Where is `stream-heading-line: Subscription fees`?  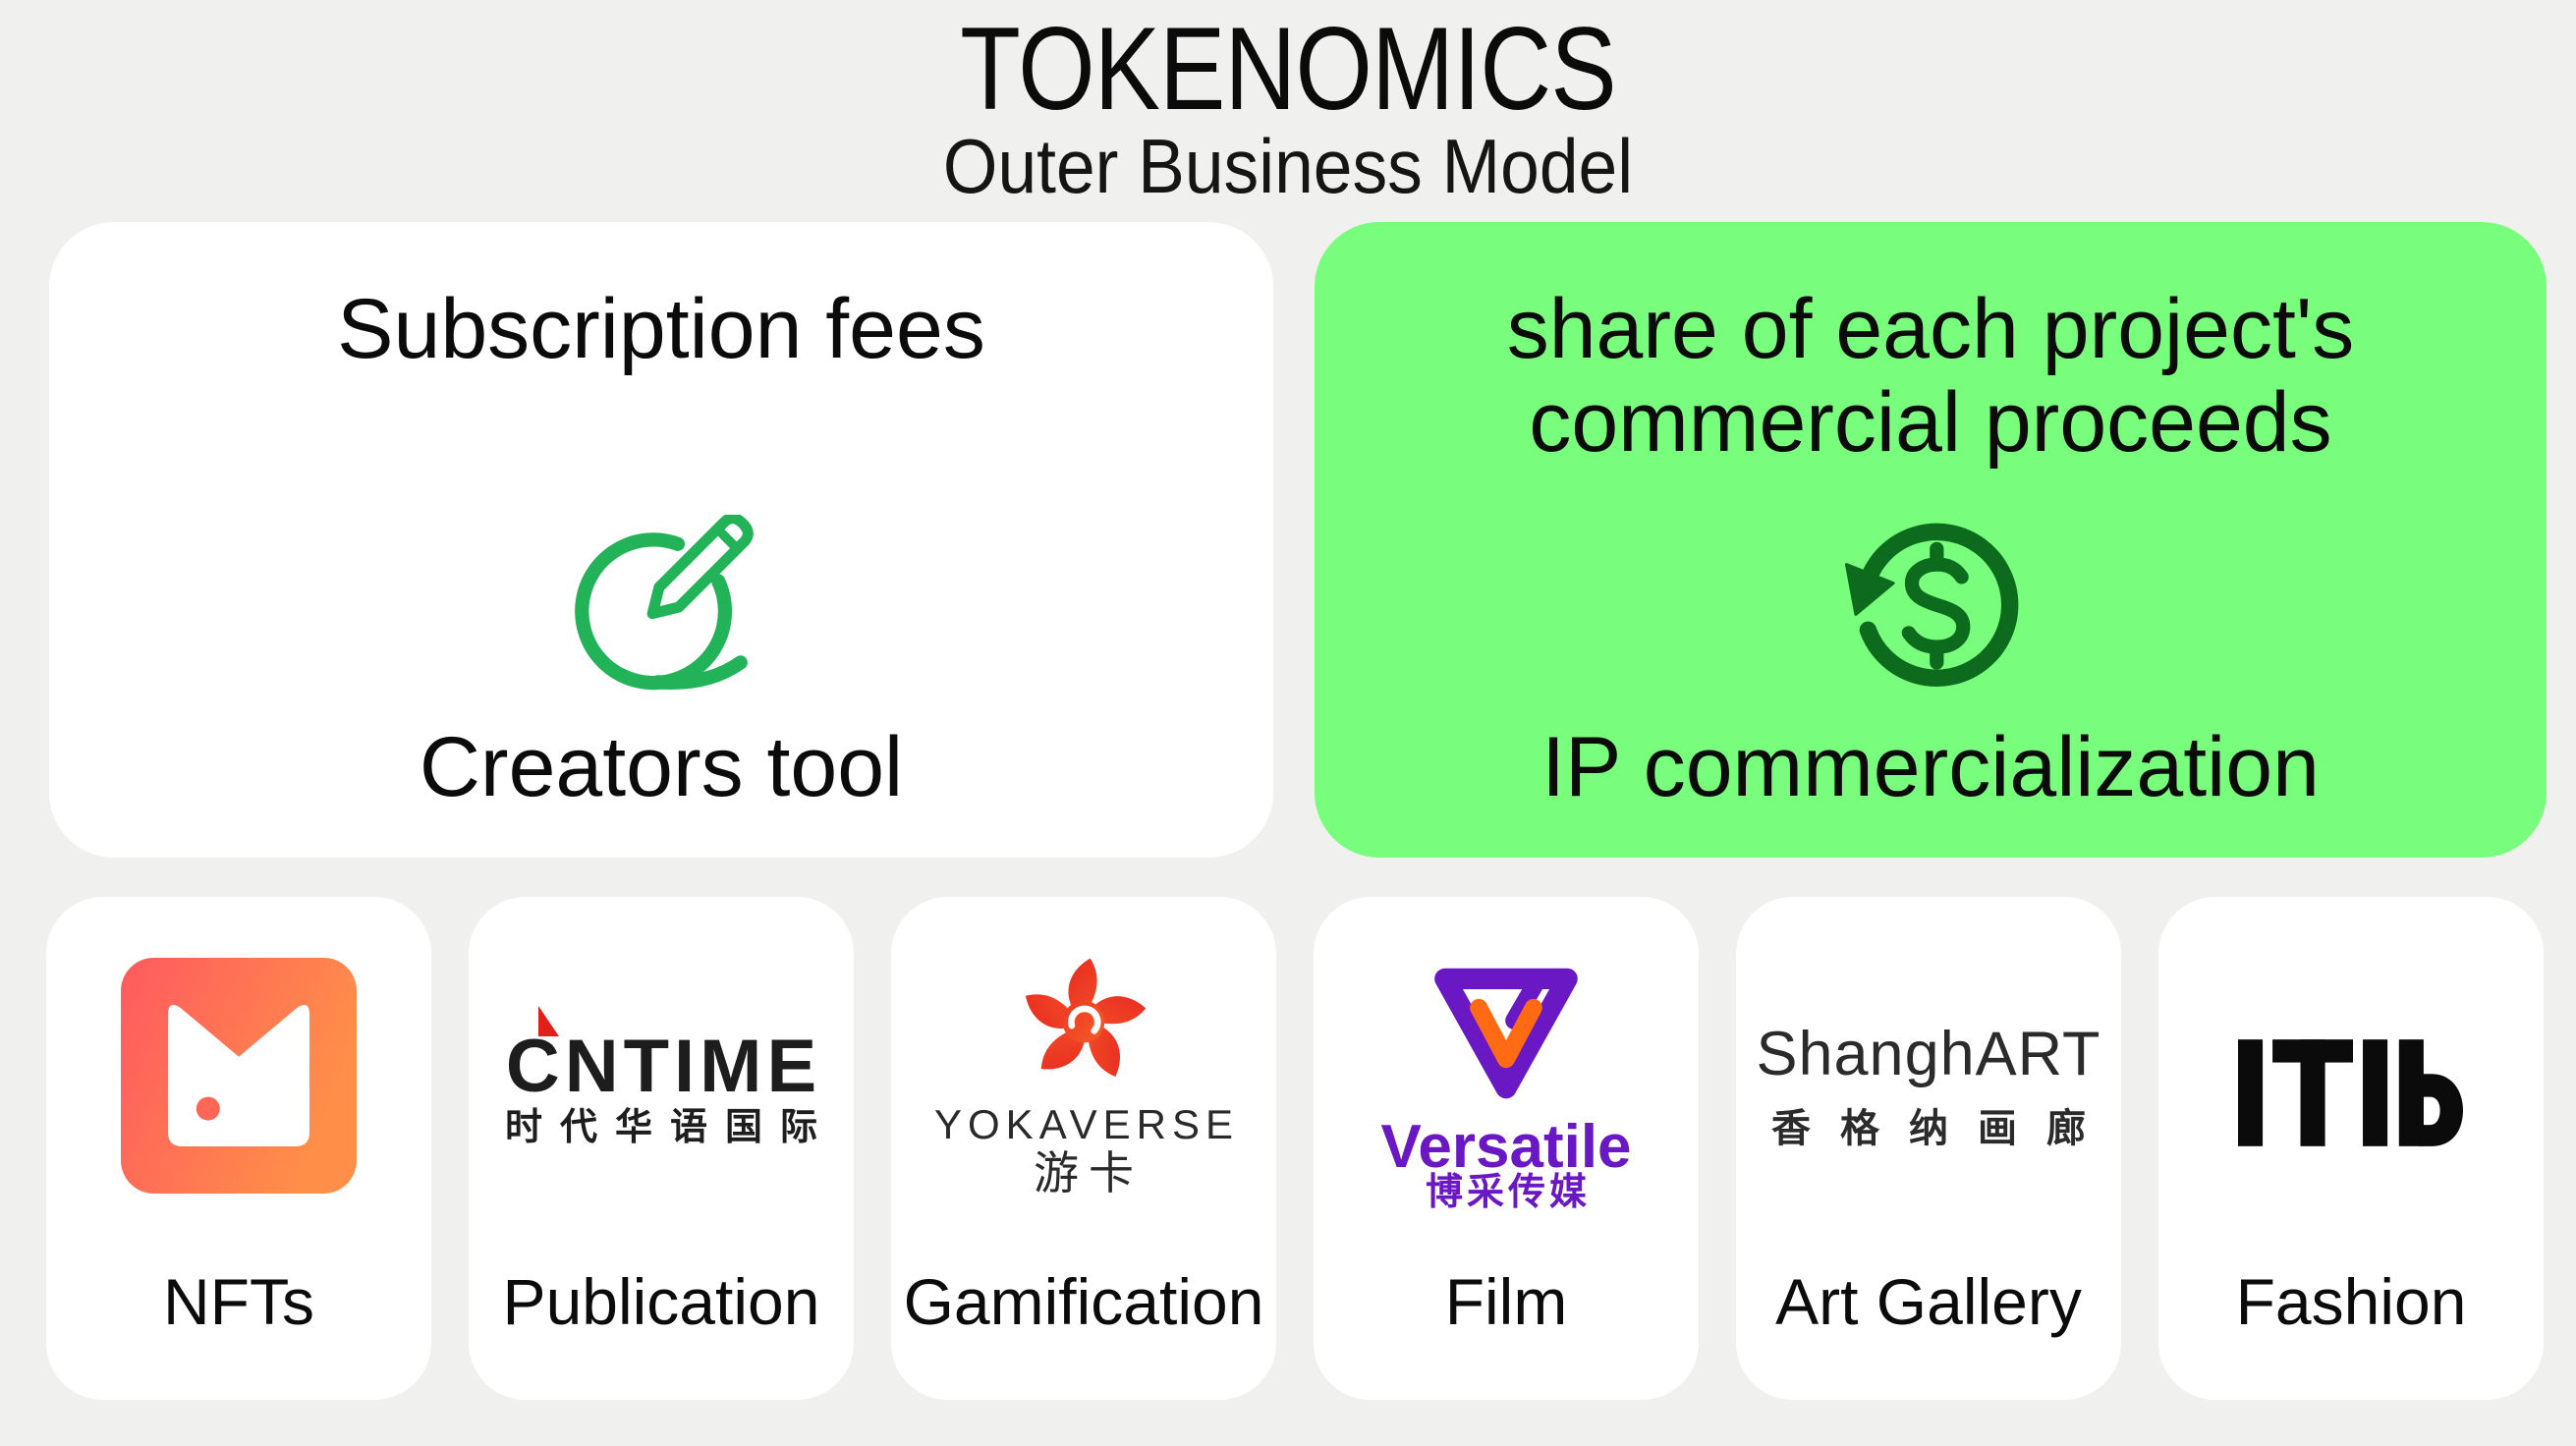 stream-heading-line: Subscription fees is located at coordinates (661, 329).